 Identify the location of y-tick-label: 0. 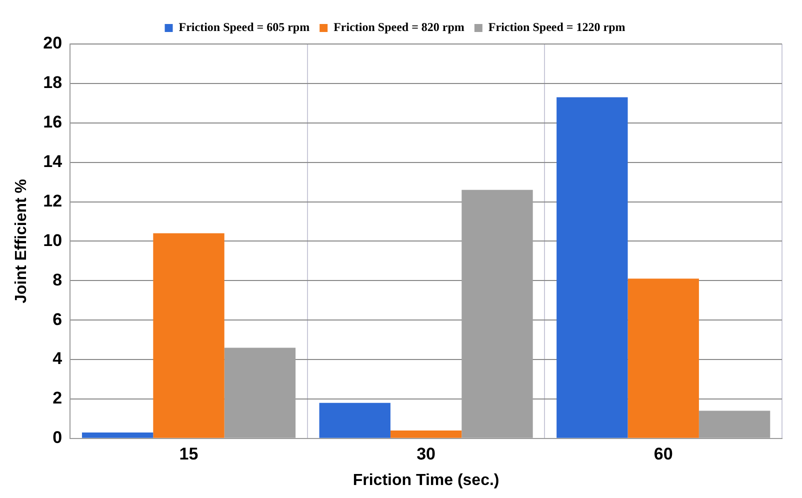
(57, 438).